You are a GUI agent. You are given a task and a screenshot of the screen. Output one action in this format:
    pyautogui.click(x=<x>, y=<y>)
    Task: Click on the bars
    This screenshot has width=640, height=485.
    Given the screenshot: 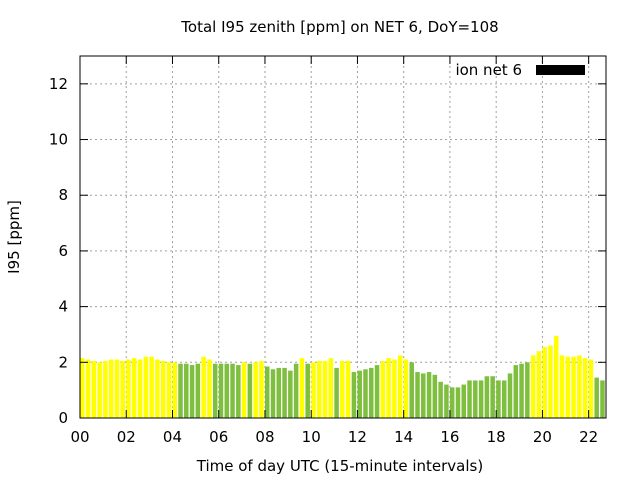 What is the action you would take?
    pyautogui.click(x=342, y=376)
    